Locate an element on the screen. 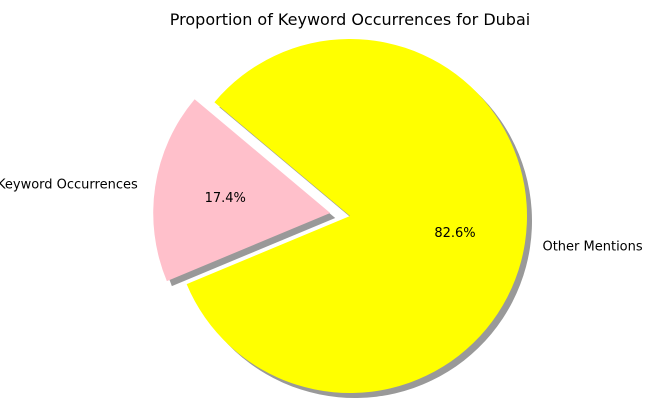  slice-label-keyword-occurrences: Keyword Occurrences is located at coordinates (69, 185).